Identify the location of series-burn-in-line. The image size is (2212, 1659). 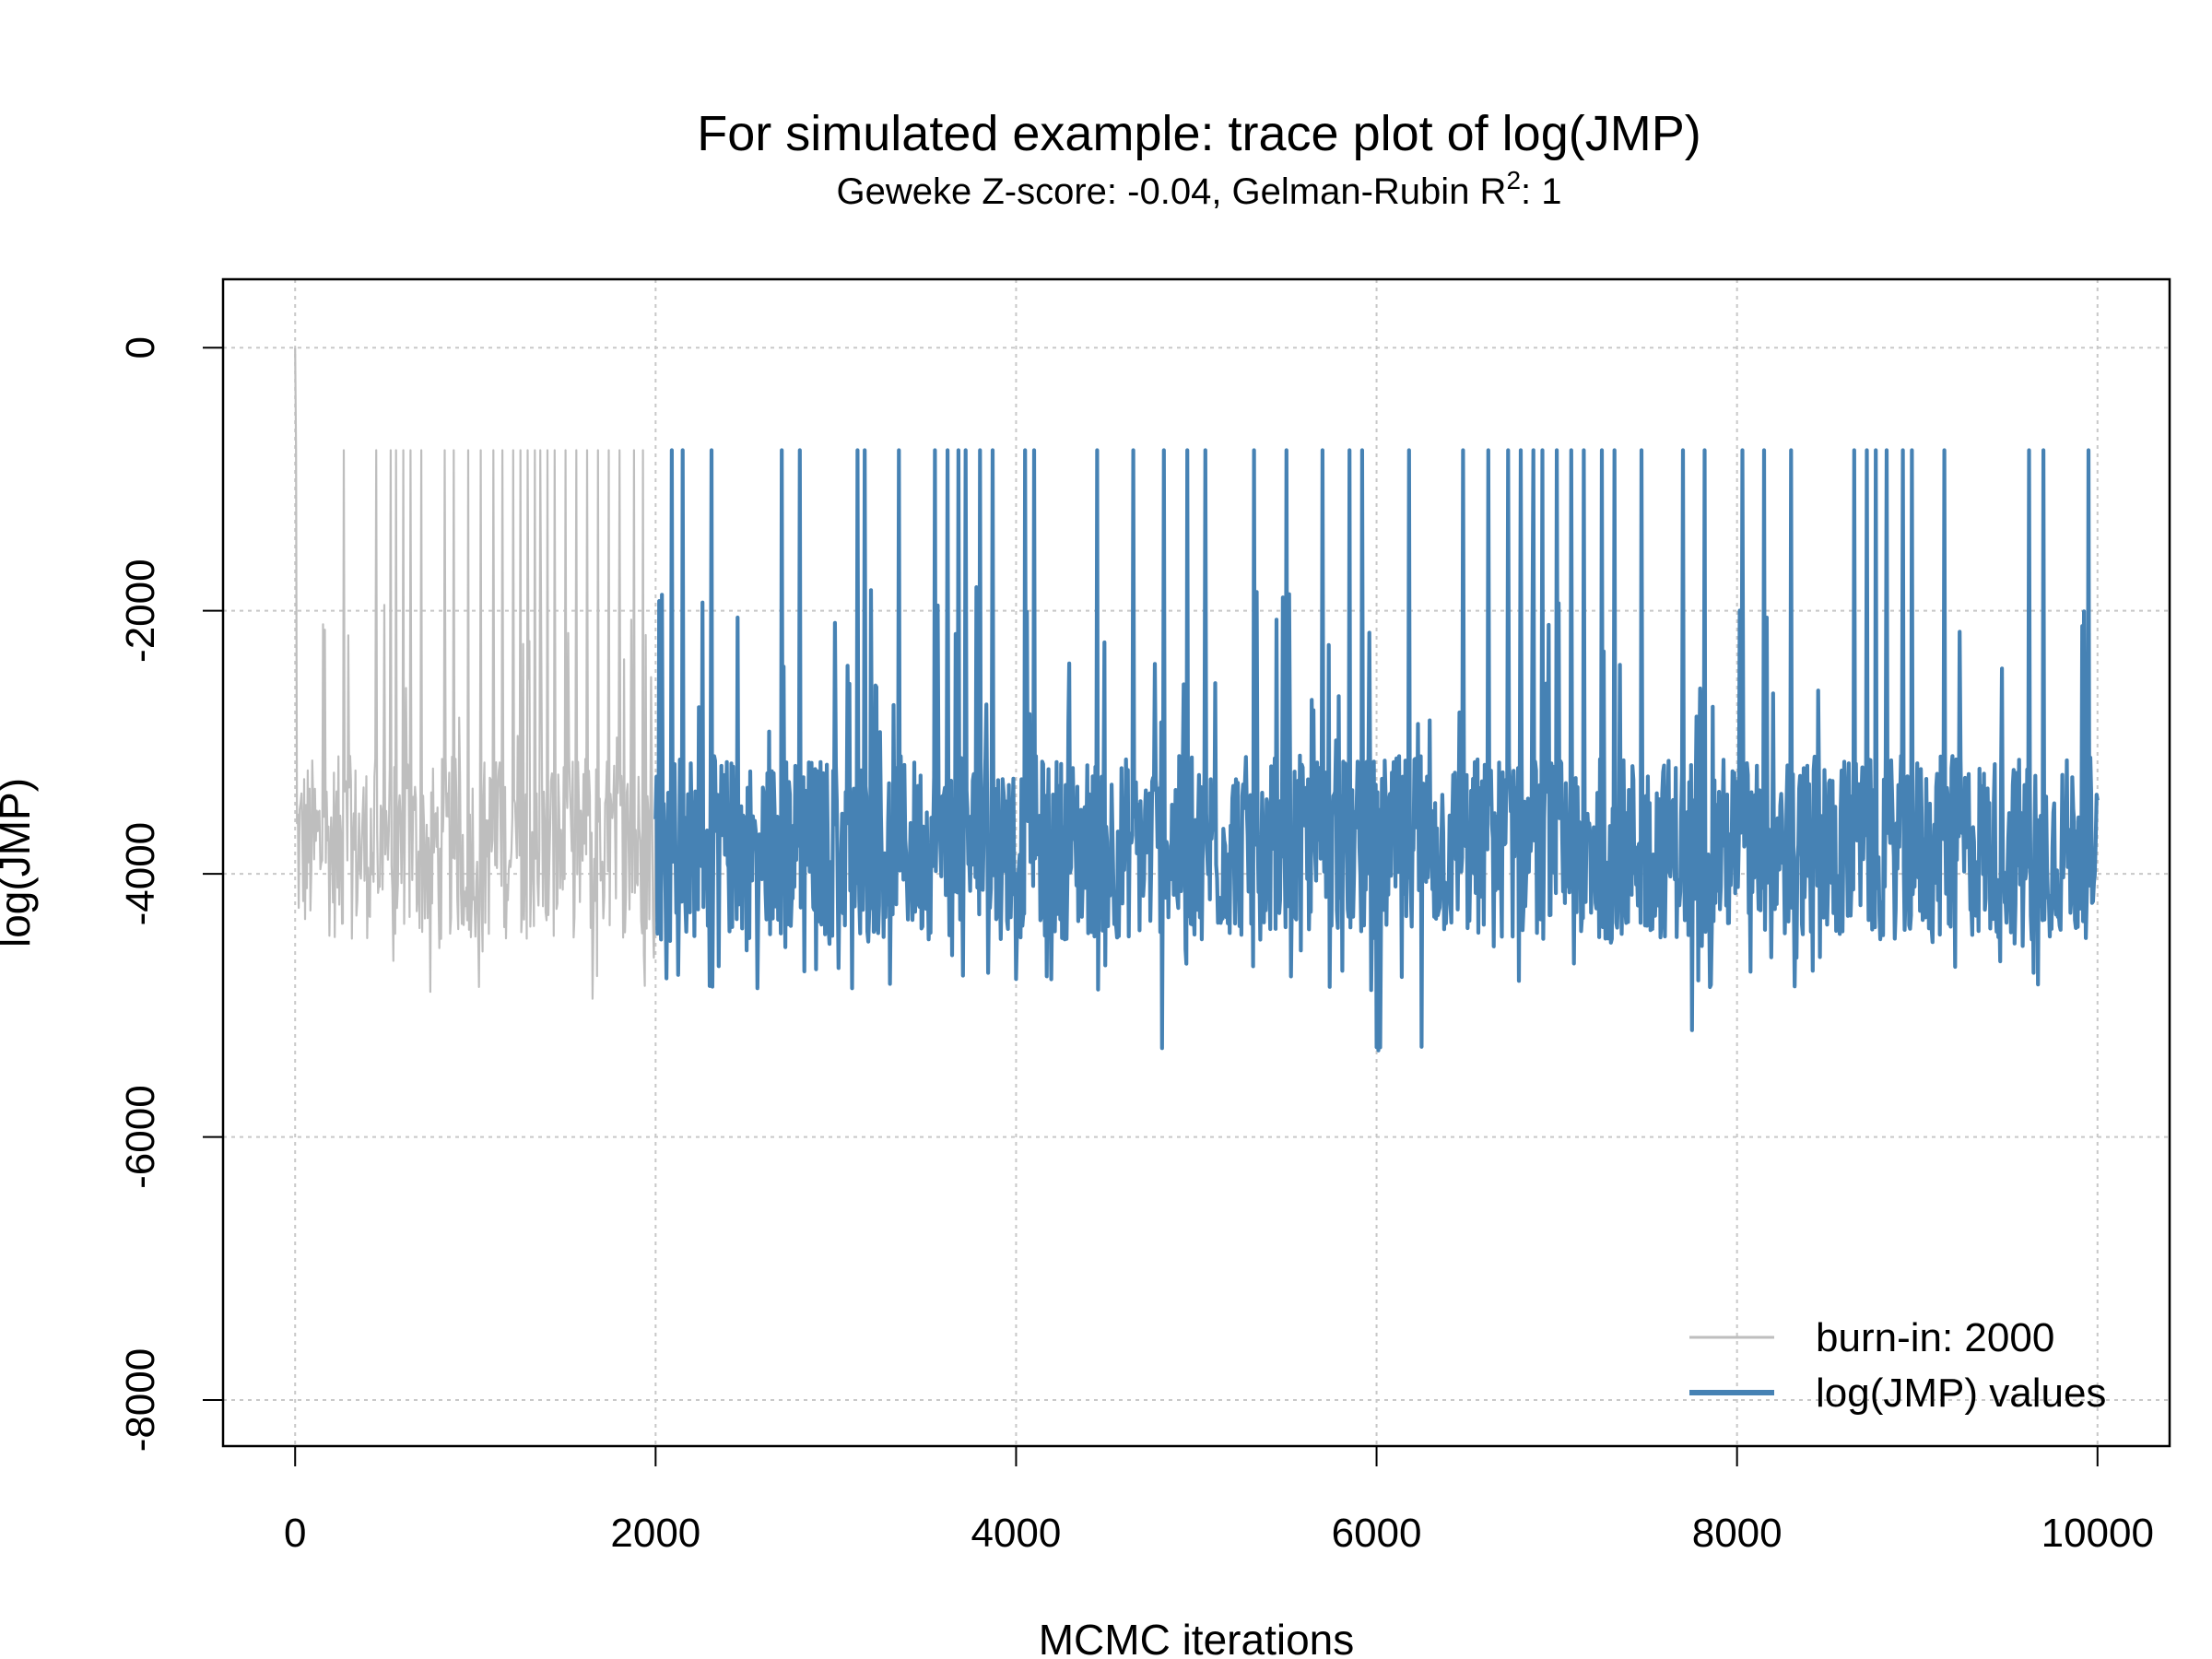
(475, 673).